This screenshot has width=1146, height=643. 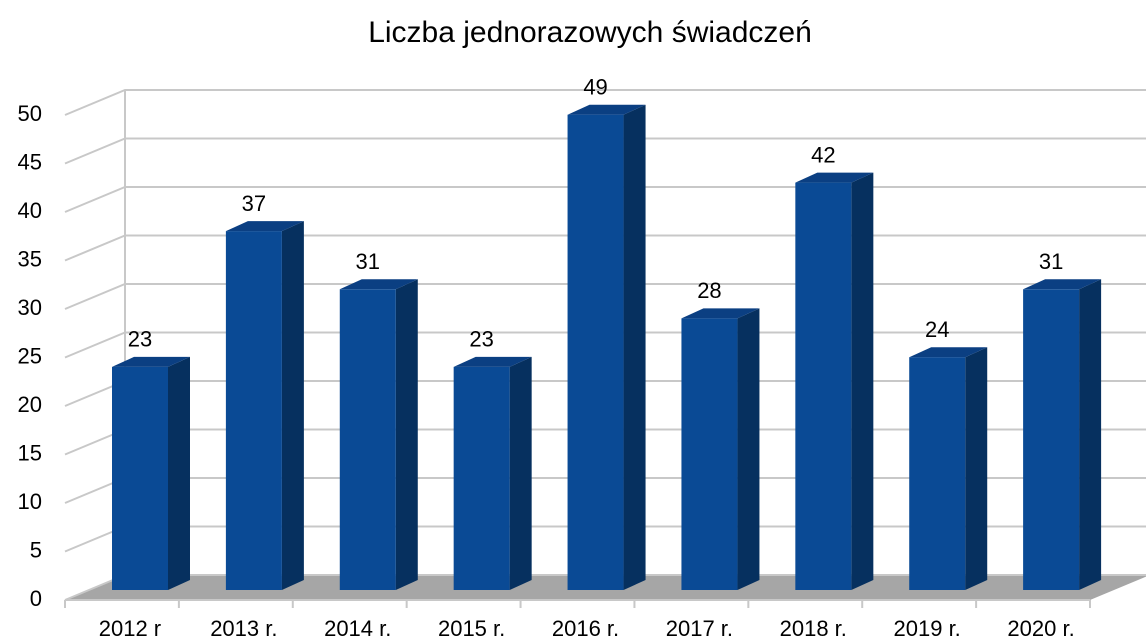 I want to click on y-tick-label: 50, so click(x=30, y=113).